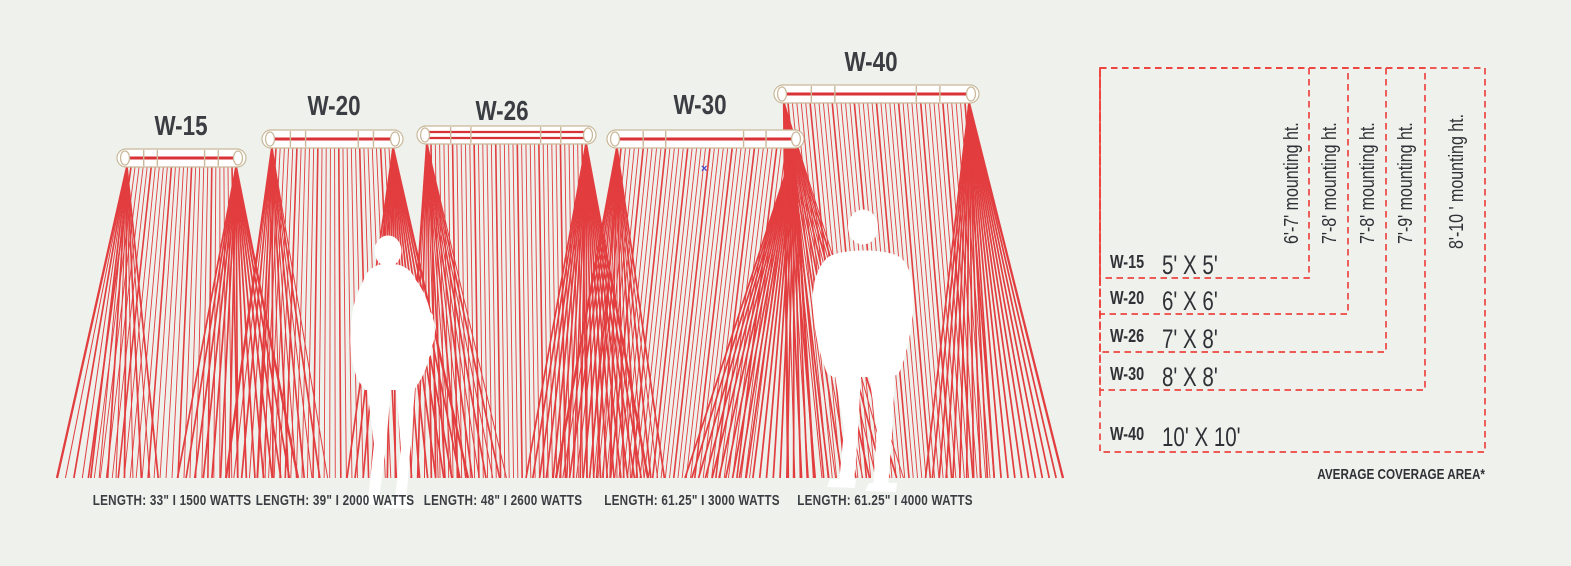 Image resolution: width=1571 pixels, height=566 pixels. What do you see at coordinates (1127, 298) in the screenshot?
I see `table-model-w20: W-20` at bounding box center [1127, 298].